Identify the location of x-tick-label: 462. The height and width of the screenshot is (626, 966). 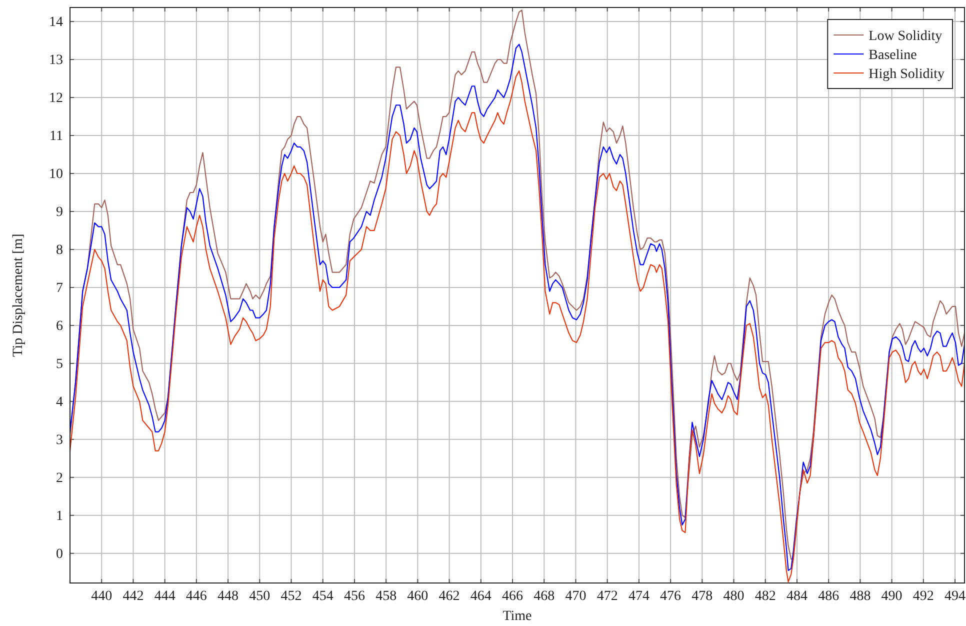
(449, 596).